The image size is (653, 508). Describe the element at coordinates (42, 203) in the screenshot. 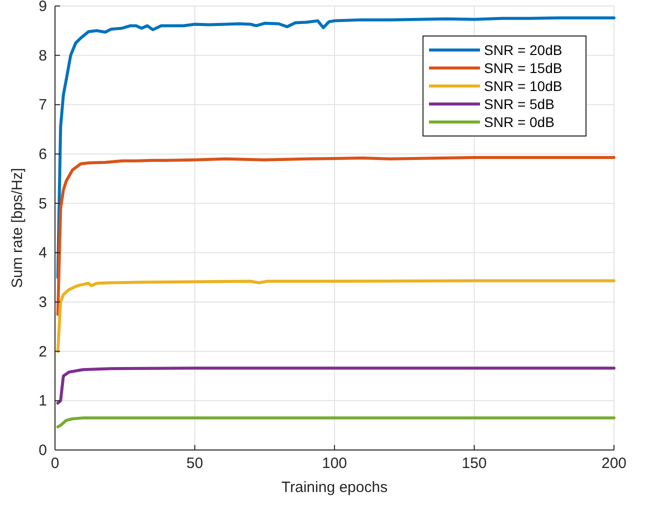

I see `y-tick-label: 5` at that location.